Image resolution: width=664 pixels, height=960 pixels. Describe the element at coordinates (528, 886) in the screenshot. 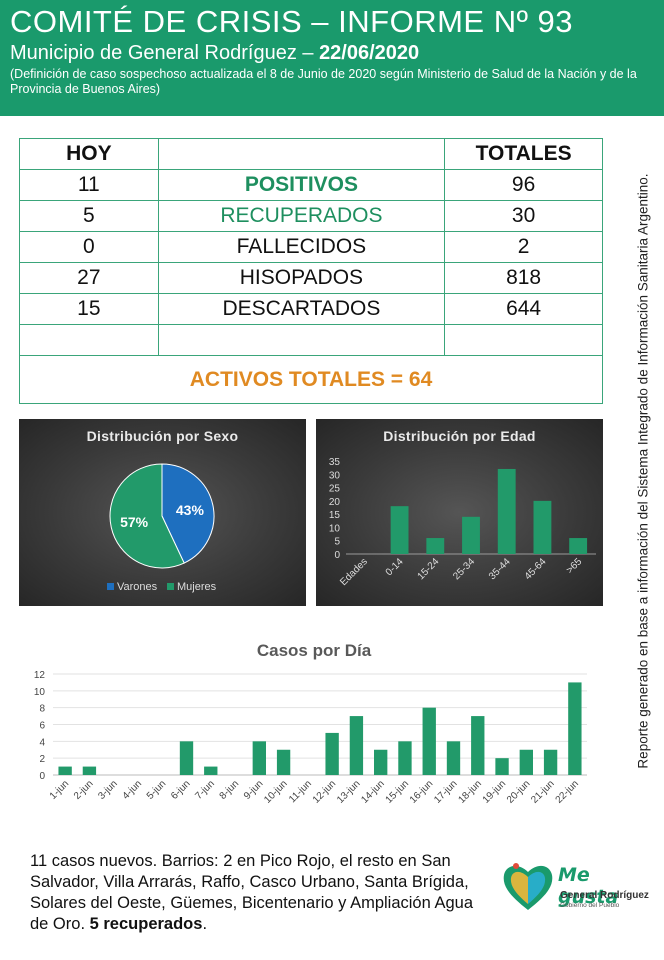

I see `heart-logo-icon` at that location.